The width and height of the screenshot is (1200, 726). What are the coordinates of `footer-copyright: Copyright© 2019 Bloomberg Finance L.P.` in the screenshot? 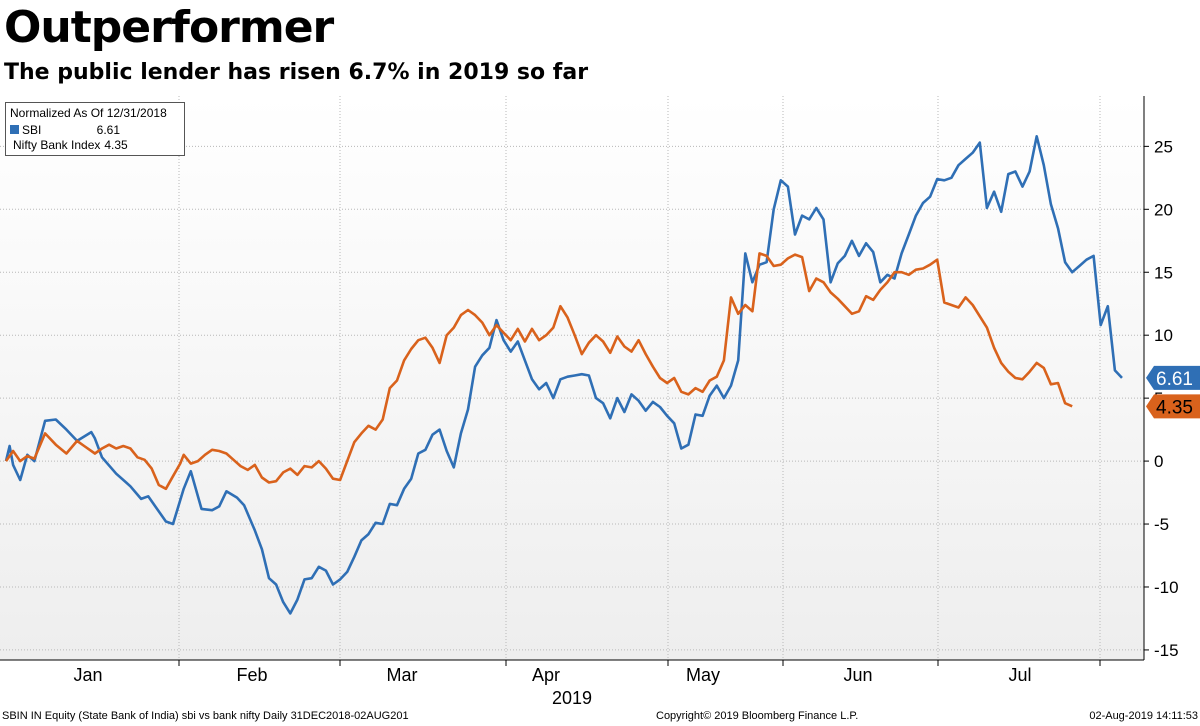 It's located at (757, 716).